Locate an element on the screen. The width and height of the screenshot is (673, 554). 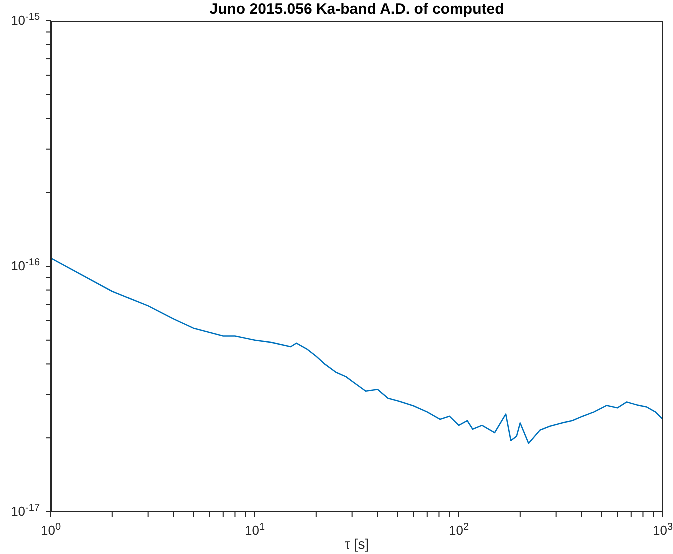
x-tick-label: 10$^{2}$ is located at coordinates (459, 530).